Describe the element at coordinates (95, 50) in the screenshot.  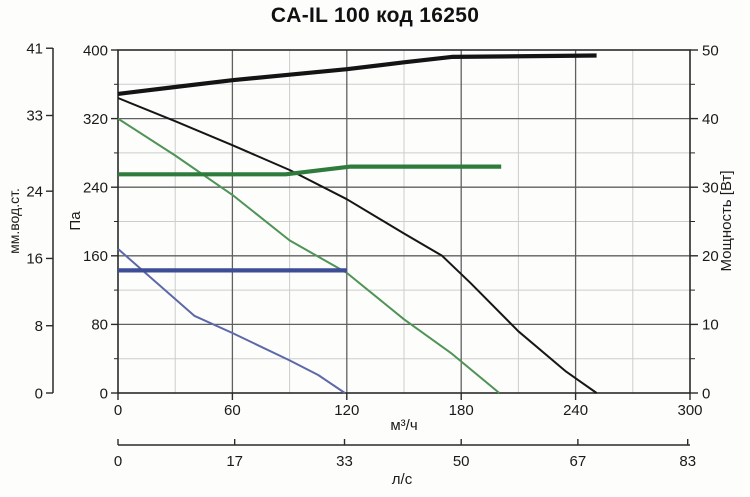
I see `pa-tick-label: 400` at that location.